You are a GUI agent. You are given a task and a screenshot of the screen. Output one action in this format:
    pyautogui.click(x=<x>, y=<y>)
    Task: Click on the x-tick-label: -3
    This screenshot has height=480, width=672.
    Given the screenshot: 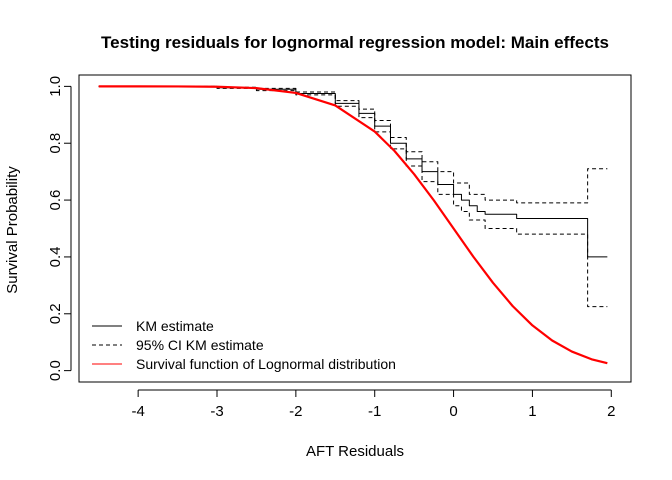 What is the action you would take?
    pyautogui.click(x=216, y=411)
    